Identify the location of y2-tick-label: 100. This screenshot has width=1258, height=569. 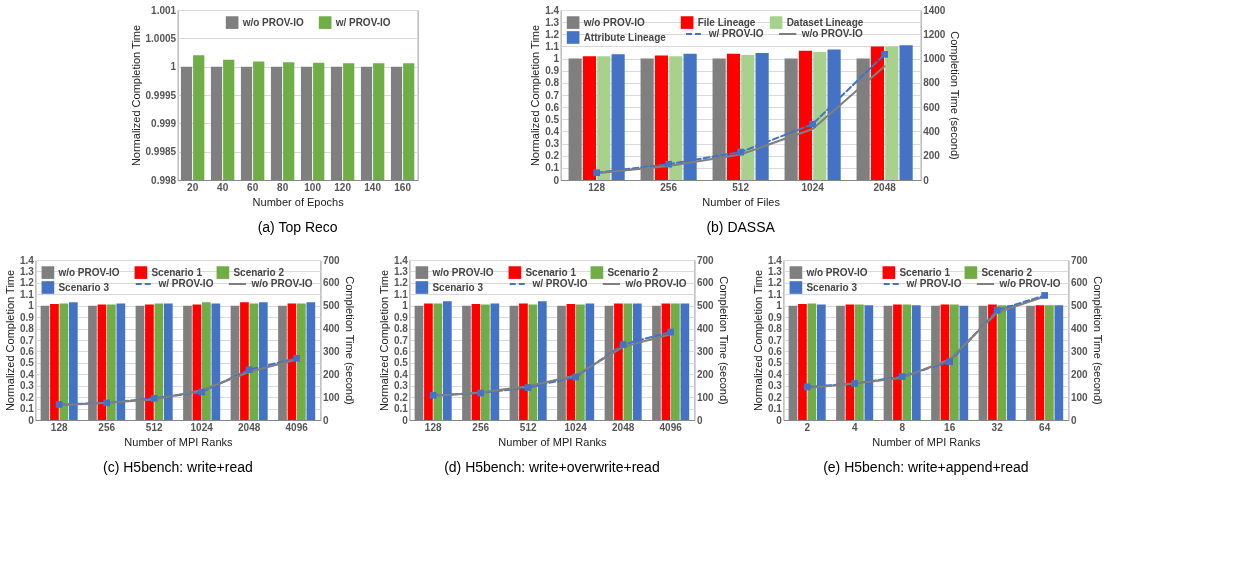
(1079, 397).